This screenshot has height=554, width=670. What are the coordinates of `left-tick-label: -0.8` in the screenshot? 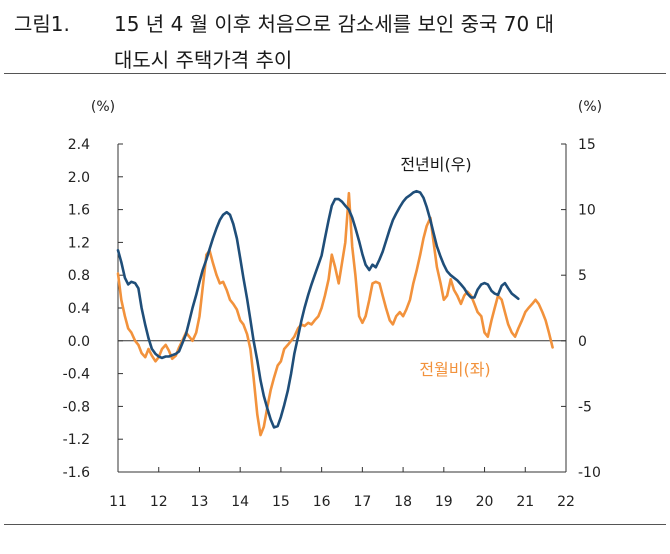 It's located at (76, 407).